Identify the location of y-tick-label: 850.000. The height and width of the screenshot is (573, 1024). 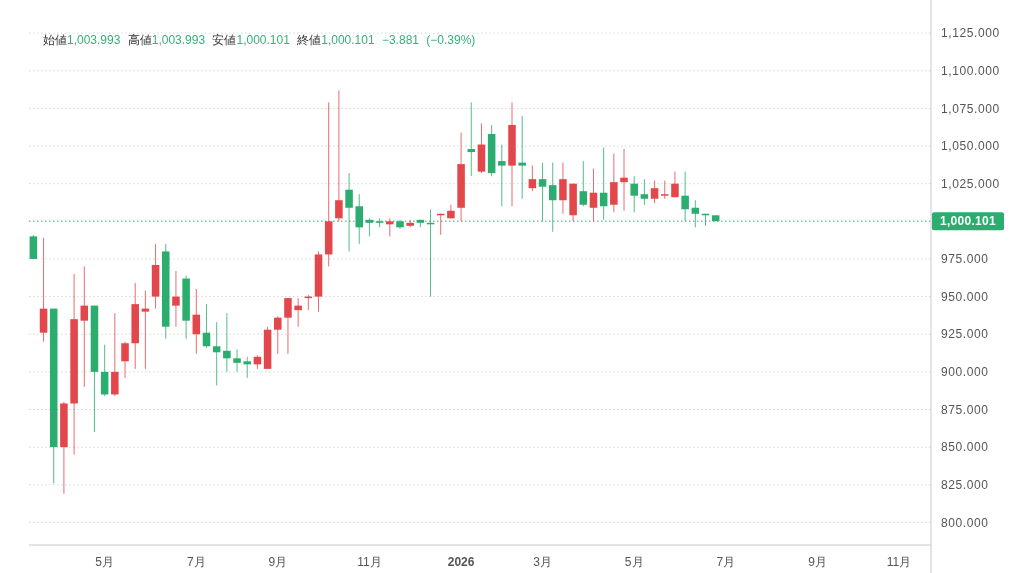
(965, 447).